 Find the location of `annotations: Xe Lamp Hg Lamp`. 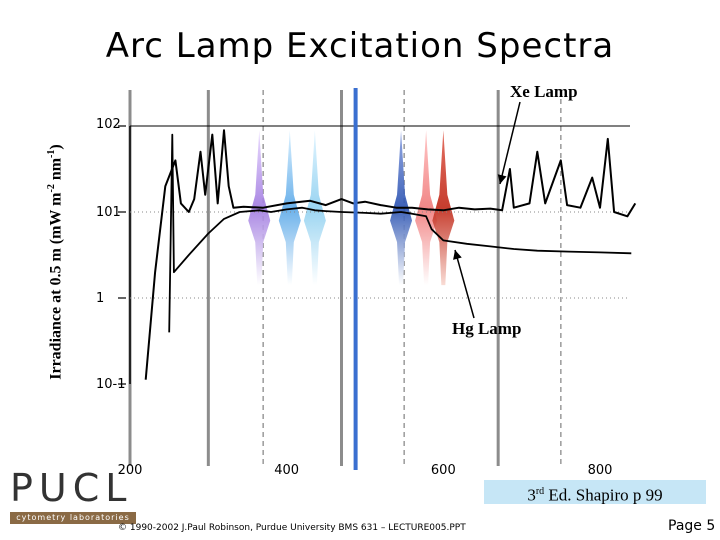

annotations: Xe Lamp Hg Lamp is located at coordinates (515, 210).